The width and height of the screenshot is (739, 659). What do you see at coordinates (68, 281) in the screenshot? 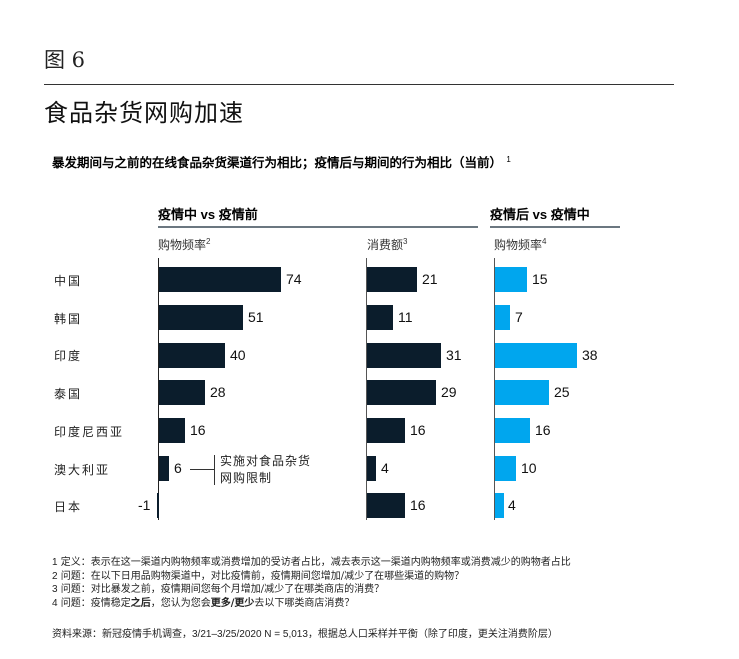
I see `row-label-china: 中国` at bounding box center [68, 281].